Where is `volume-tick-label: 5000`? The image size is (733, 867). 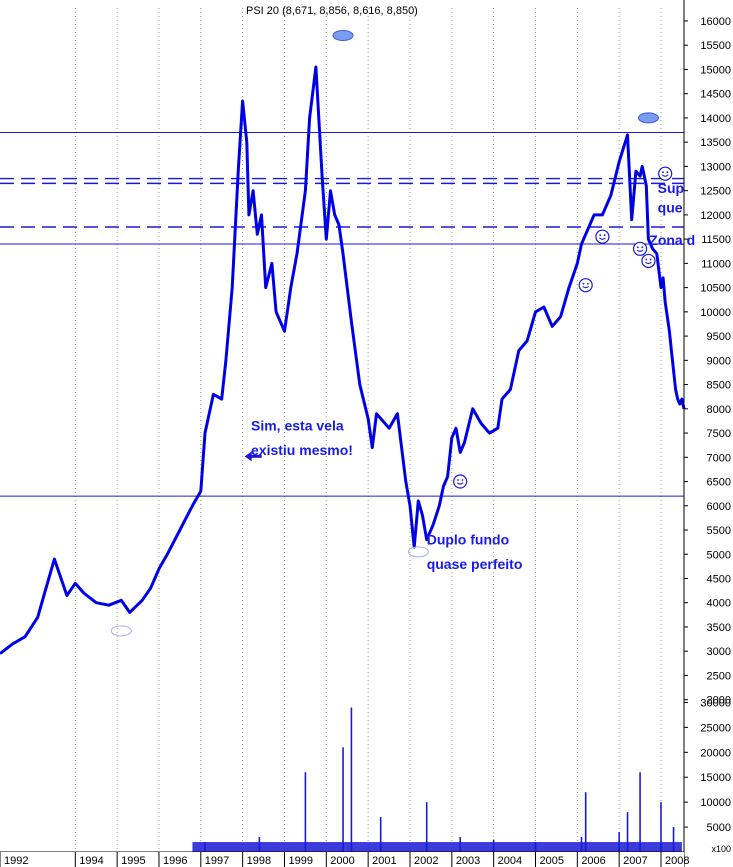
volume-tick-label: 5000 is located at coordinates (719, 828).